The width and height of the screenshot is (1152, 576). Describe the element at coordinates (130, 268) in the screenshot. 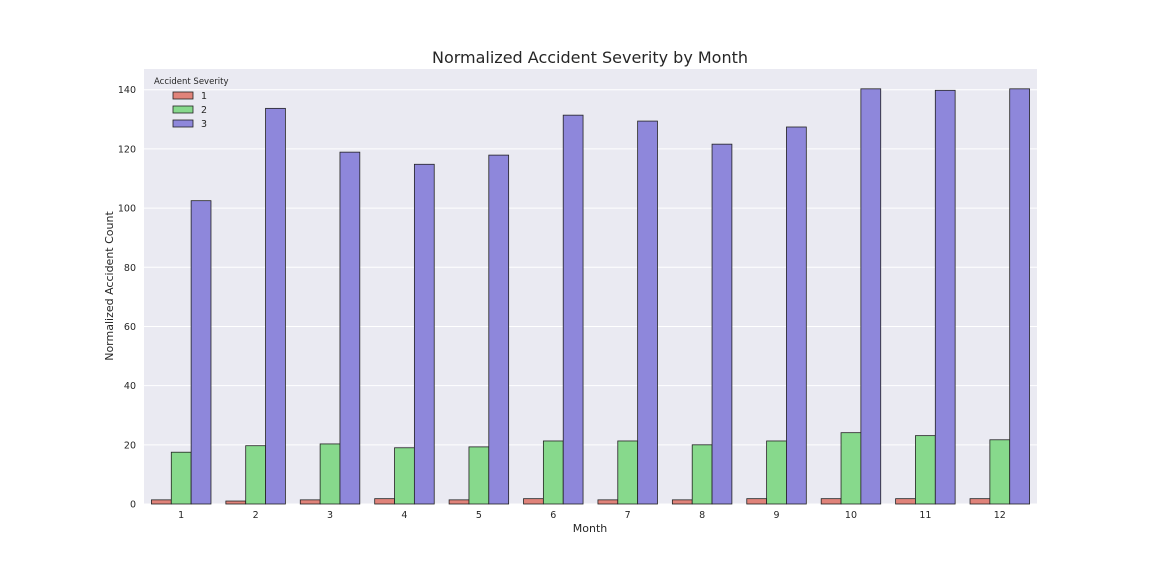

I see `y-tick-label: 80` at that location.